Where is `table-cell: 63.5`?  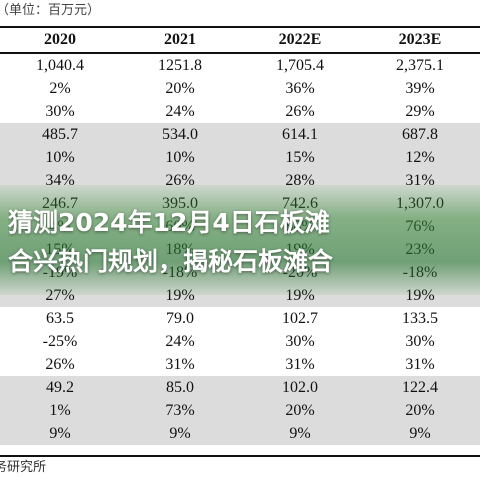 table-cell: 63.5 is located at coordinates (60, 318).